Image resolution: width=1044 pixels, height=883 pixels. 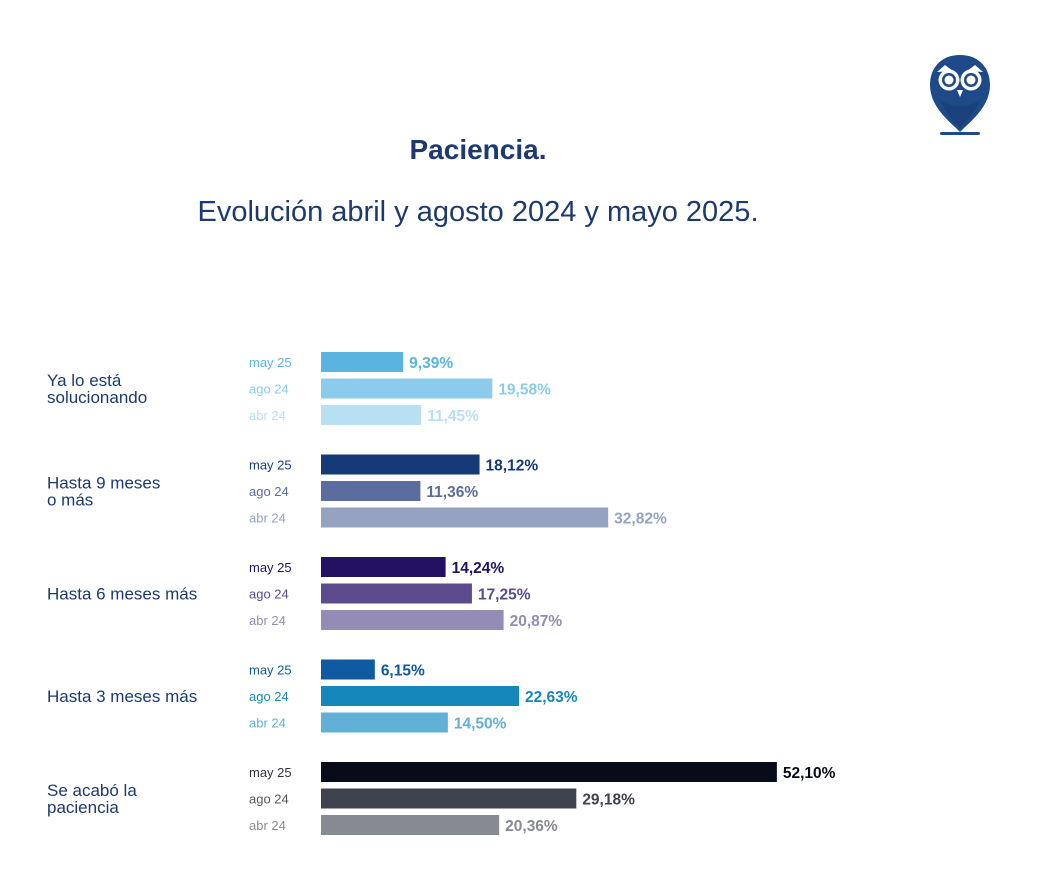 I want to click on category-label: o más, so click(x=70, y=500).